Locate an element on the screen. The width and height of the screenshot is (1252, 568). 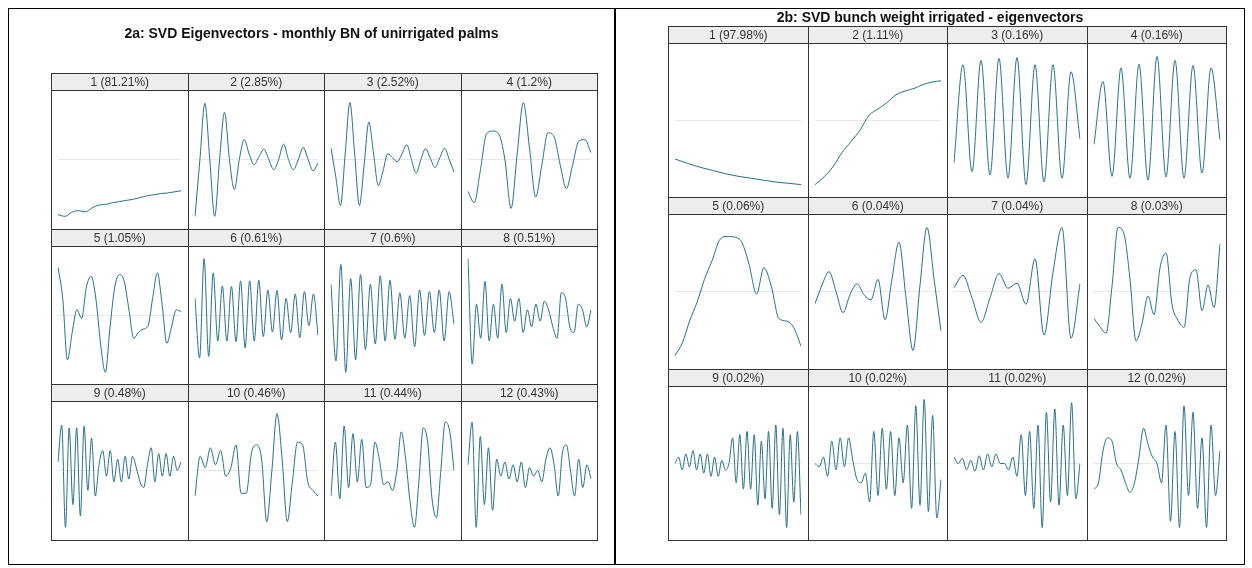
chart-title: 3 (0.16%) is located at coordinates (1017, 35).